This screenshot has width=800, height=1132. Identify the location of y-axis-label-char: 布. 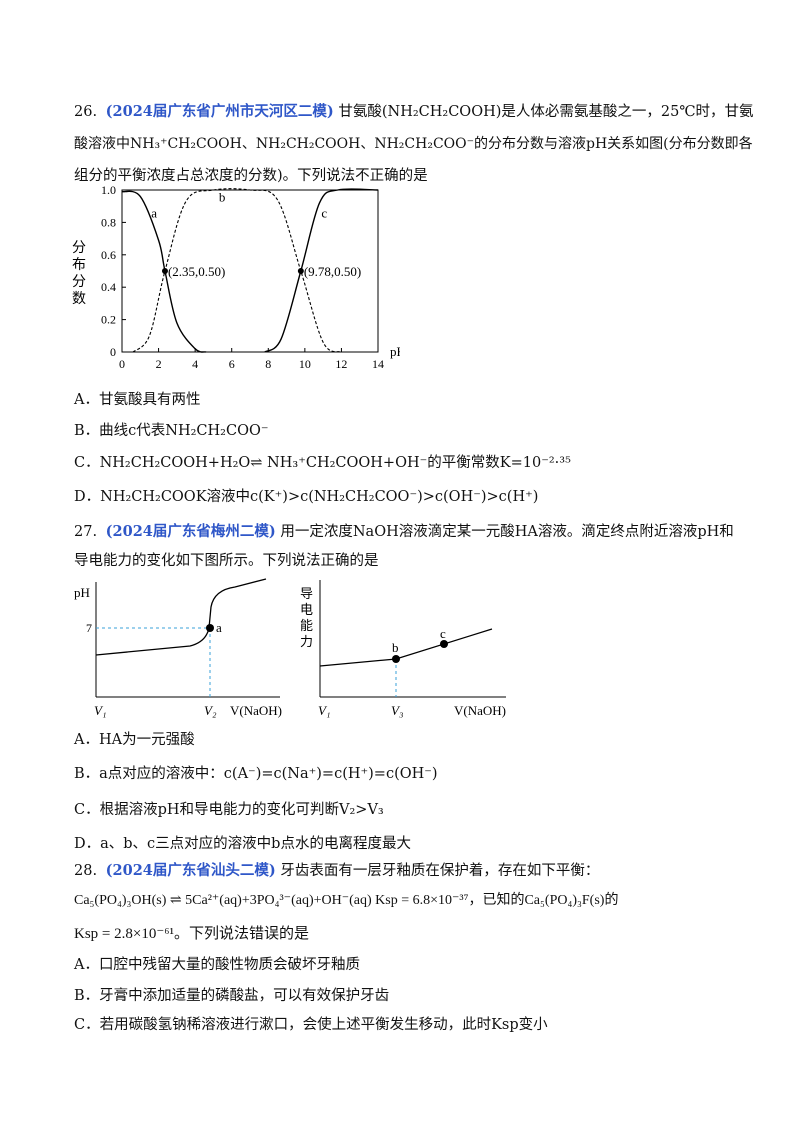
(79, 265).